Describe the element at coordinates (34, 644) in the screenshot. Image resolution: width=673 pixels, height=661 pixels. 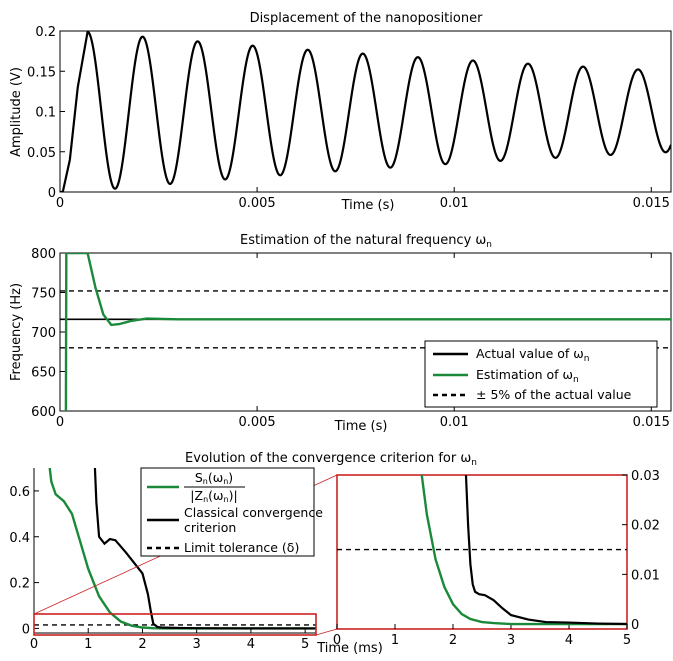
I see `panel3a-xtick-label: 0` at that location.